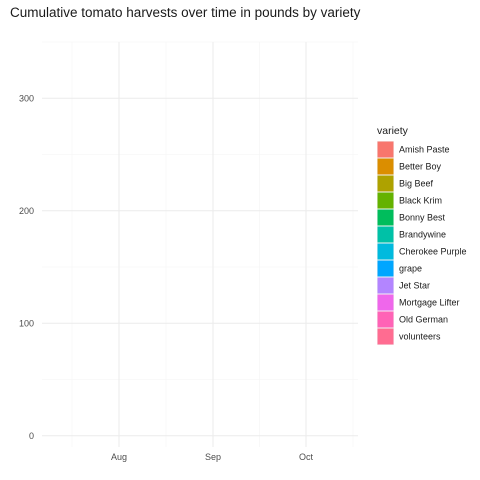 The width and height of the screenshot is (480, 480). I want to click on y-axis: 0 100 200 300, so click(26, 267).